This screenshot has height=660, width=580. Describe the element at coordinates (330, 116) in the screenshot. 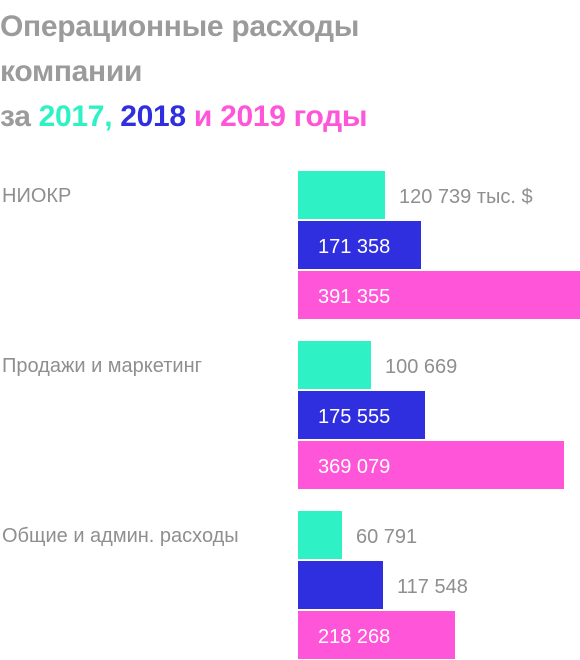

I see `title-suffix: годы` at that location.